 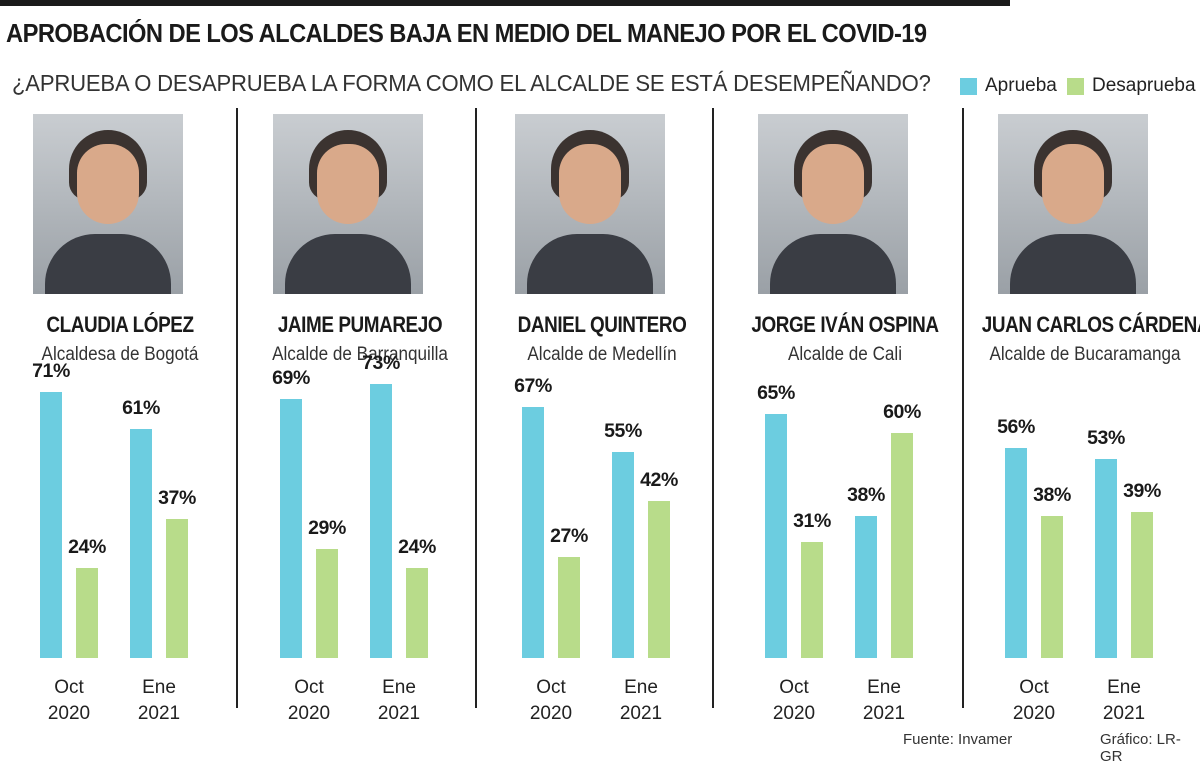 I want to click on legend-item-desaprueba: Desaprueba, so click(x=1131, y=86).